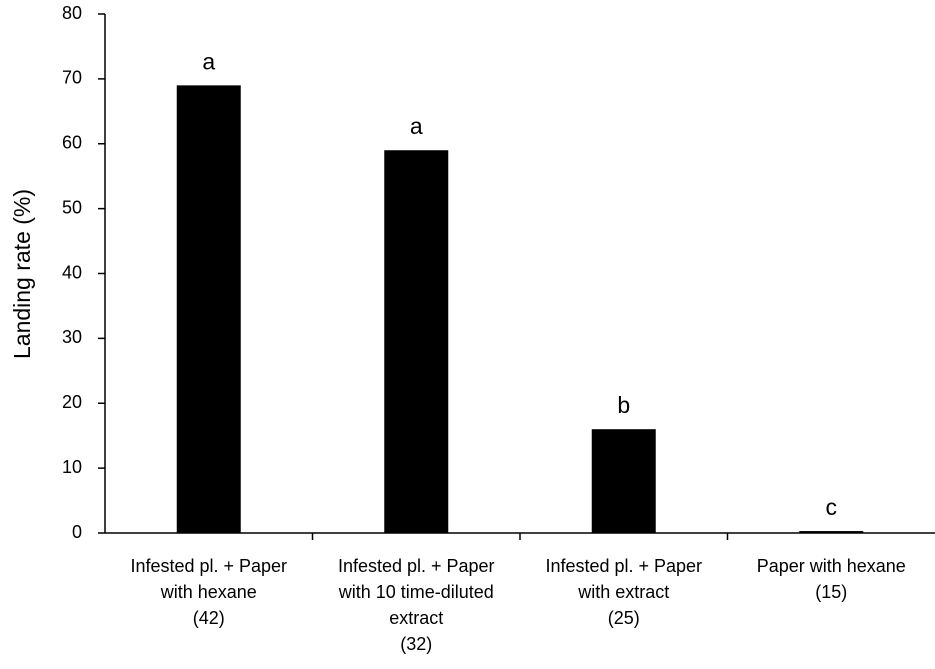  What do you see at coordinates (832, 507) in the screenshot?
I see `significance-label: c` at bounding box center [832, 507].